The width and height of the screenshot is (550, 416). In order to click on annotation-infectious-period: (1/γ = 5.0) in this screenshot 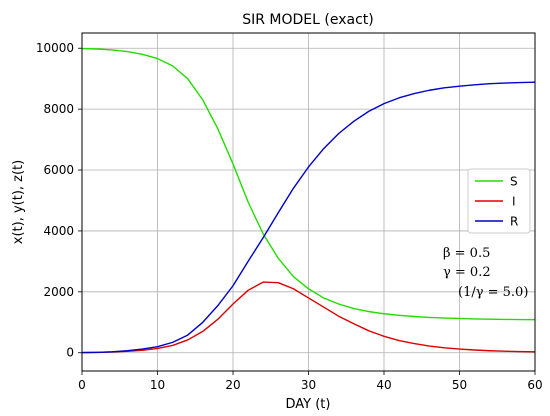, I will do `click(493, 292)`.